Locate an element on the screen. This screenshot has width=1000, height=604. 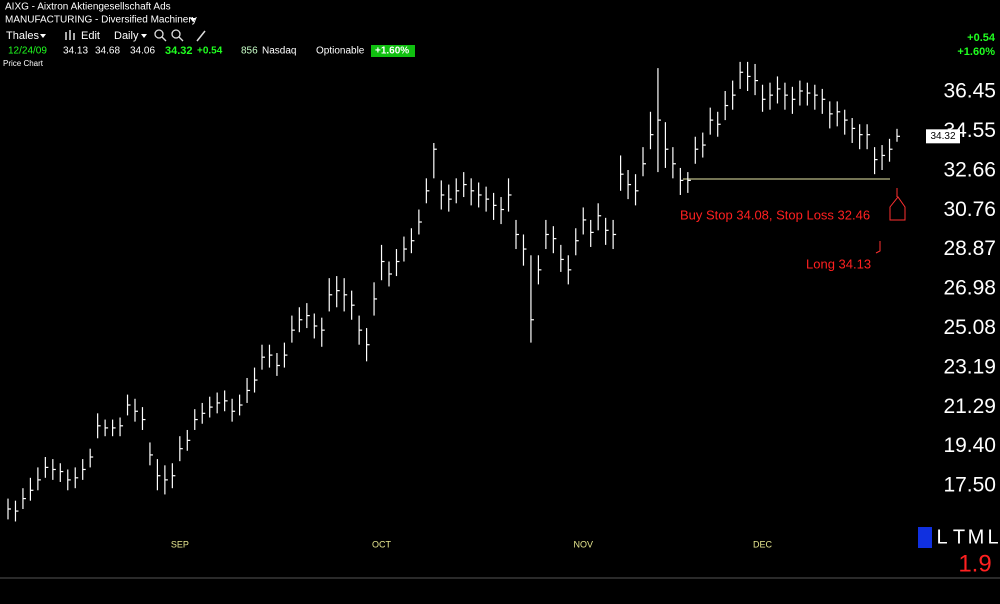
edit-button: Edit is located at coordinates (90, 36).